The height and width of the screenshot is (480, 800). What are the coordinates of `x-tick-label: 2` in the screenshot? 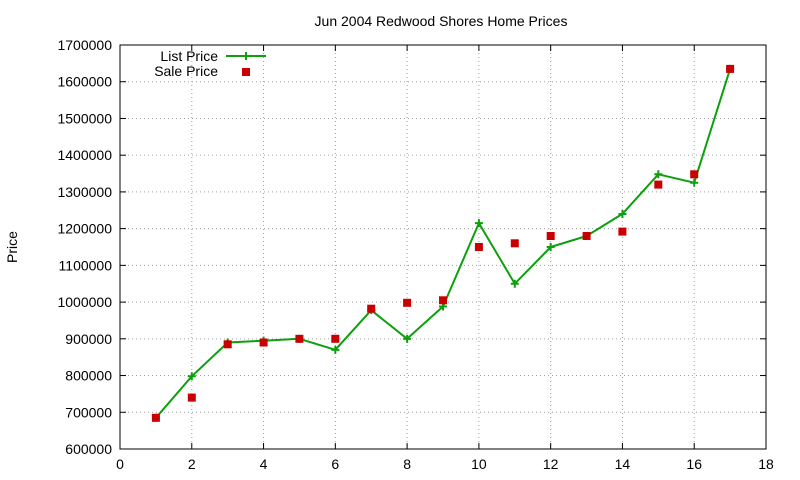 It's located at (192, 464).